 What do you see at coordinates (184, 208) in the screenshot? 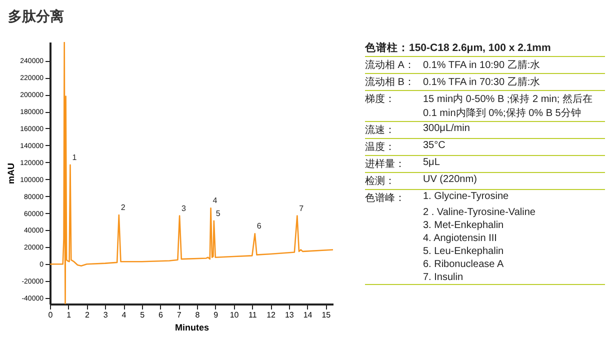
I see `annotation: 3` at bounding box center [184, 208].